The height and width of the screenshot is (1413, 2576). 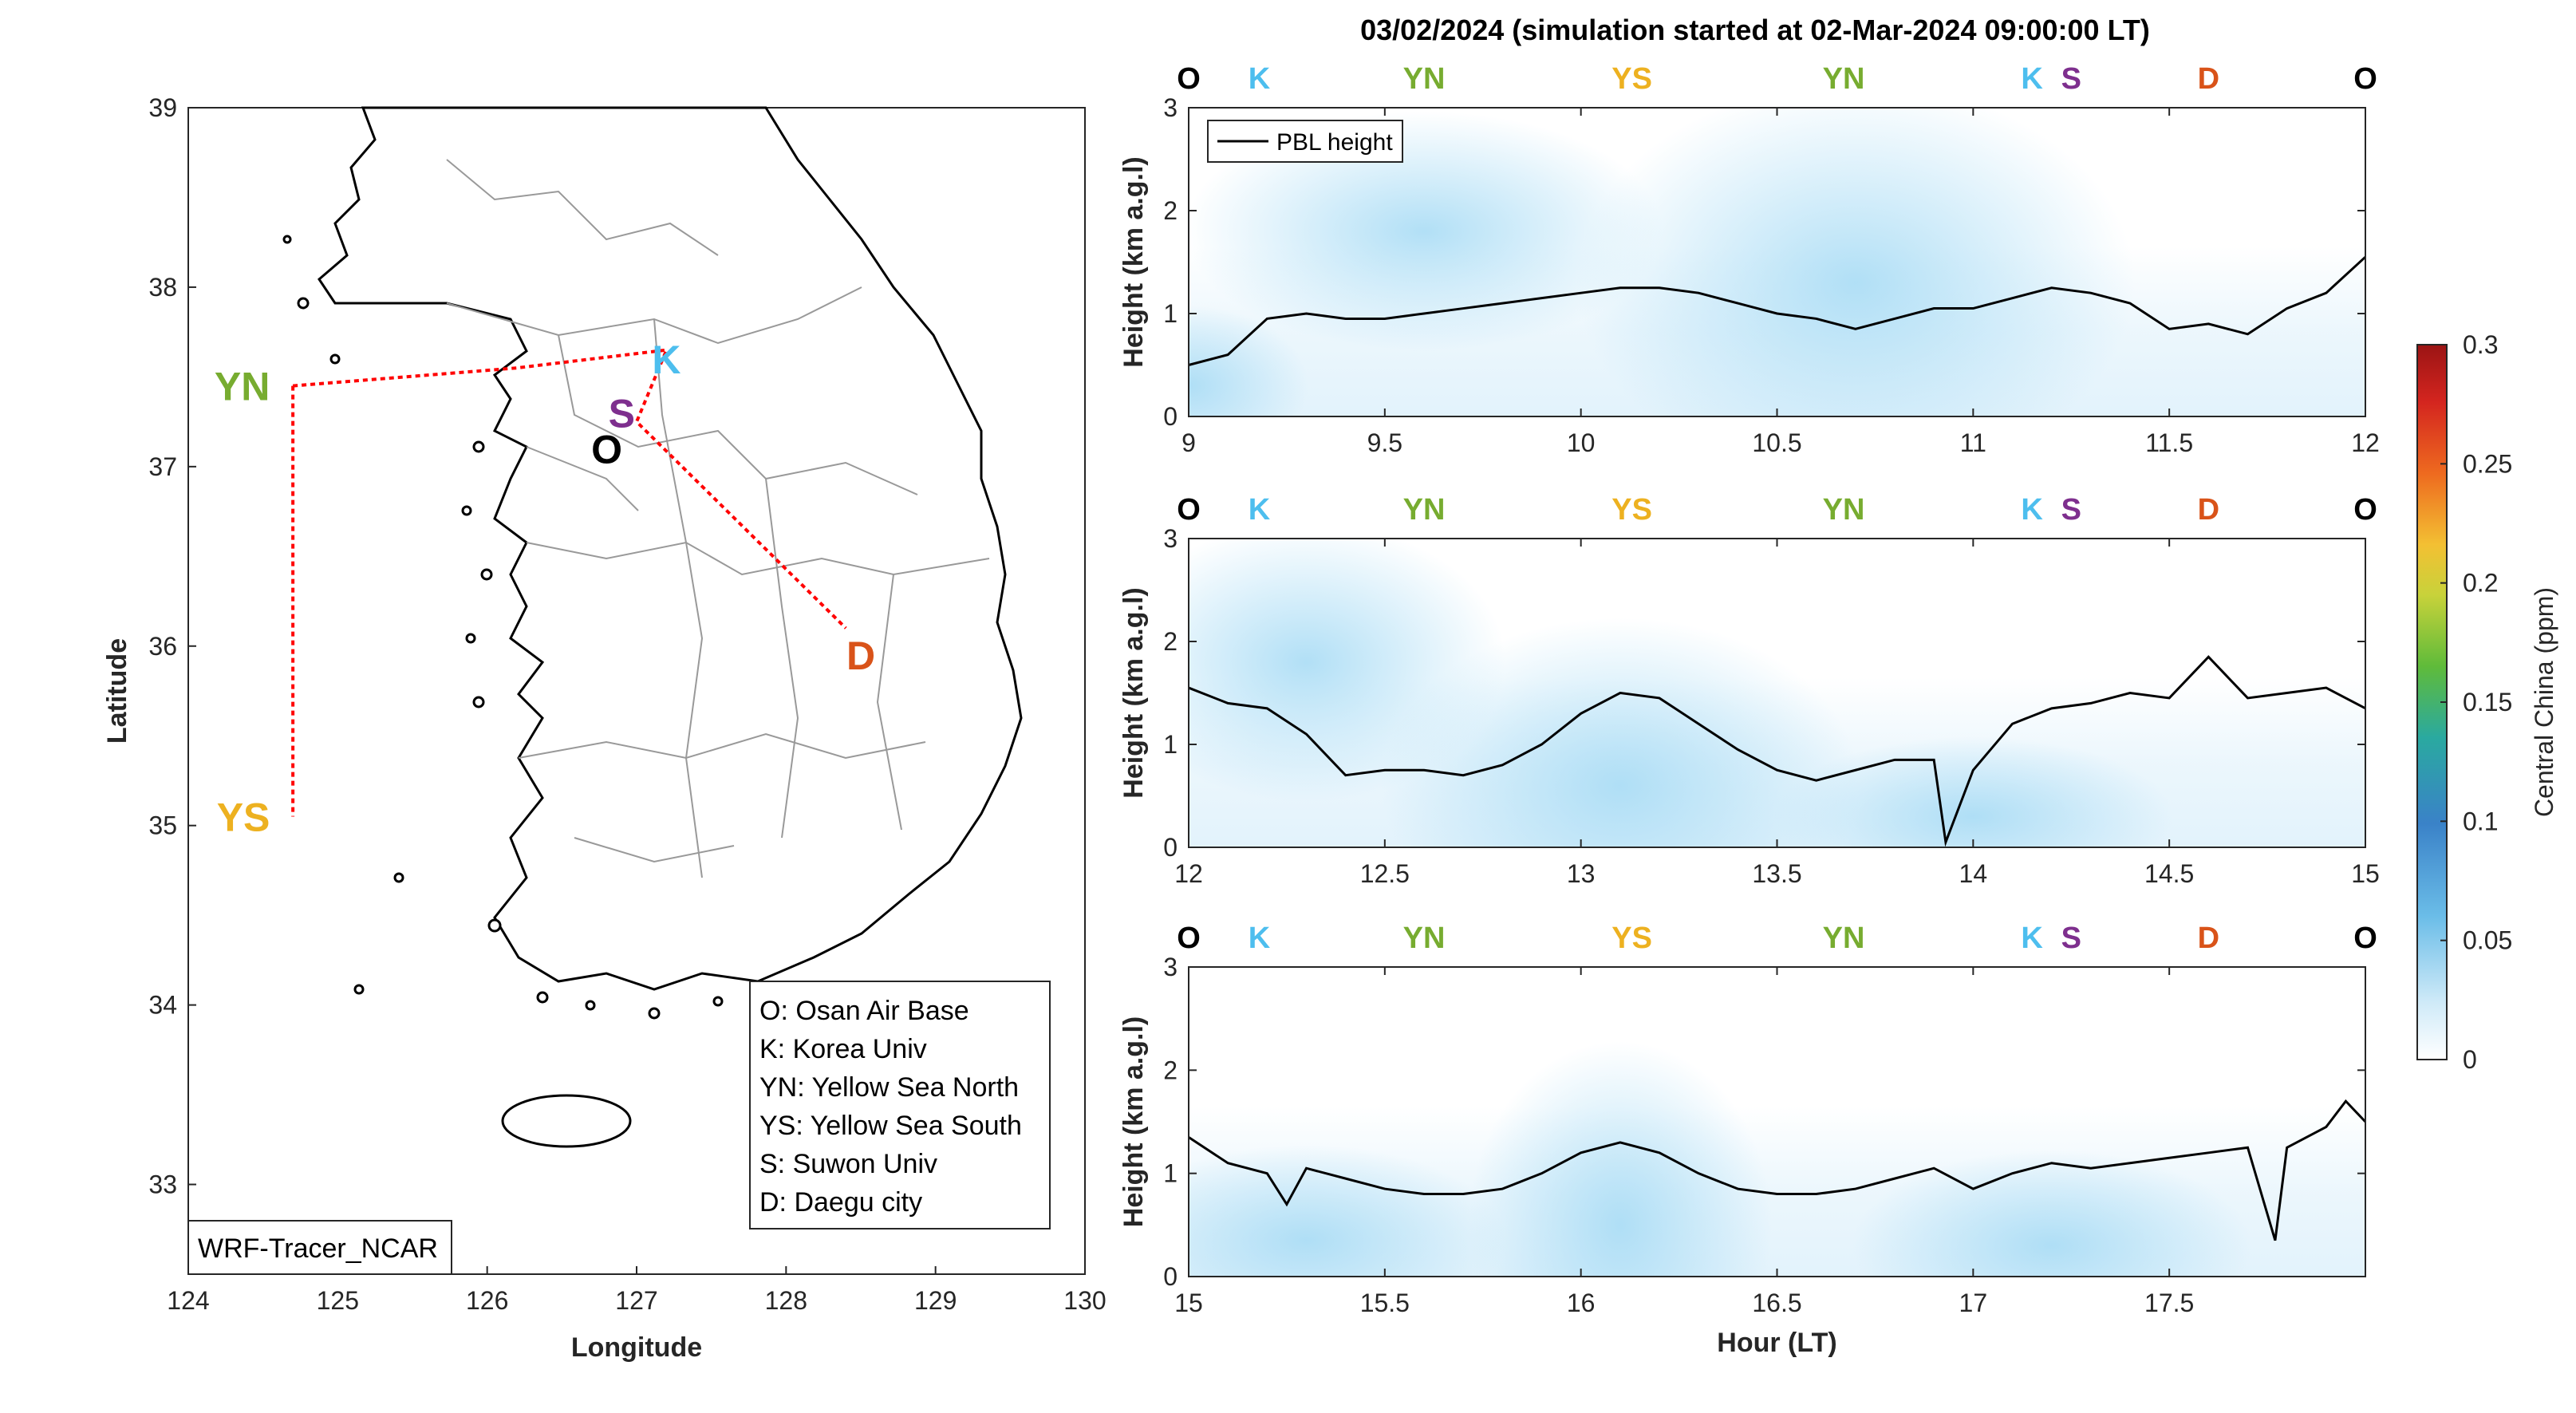 What do you see at coordinates (1385, 873) in the screenshot?
I see `xtick-label: 12.5` at bounding box center [1385, 873].